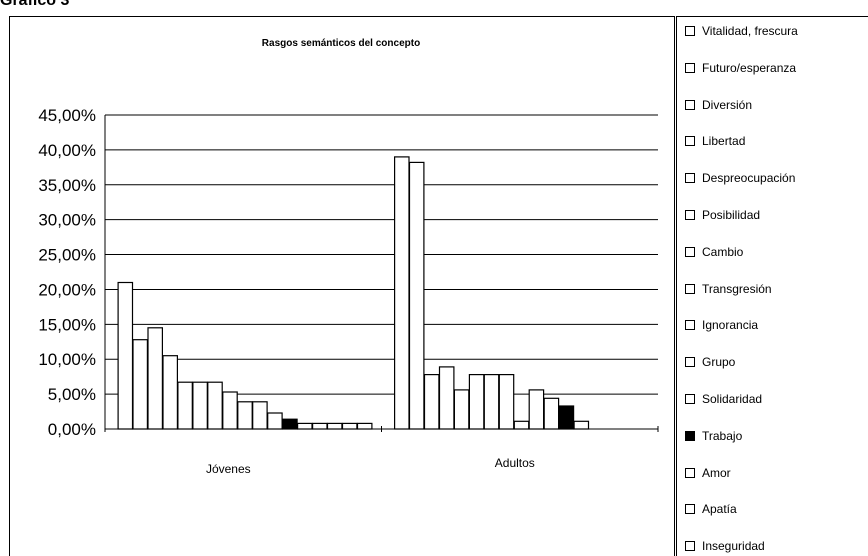 The image size is (868, 556). I want to click on legend-item: Cambio, so click(714, 252).